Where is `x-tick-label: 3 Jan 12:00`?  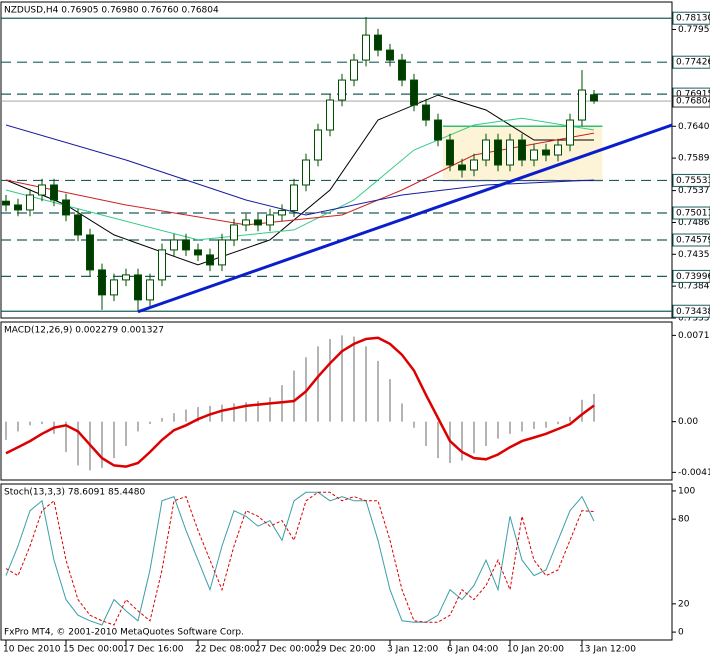
x-tick-label: 3 Jan 12:00 is located at coordinates (413, 650).